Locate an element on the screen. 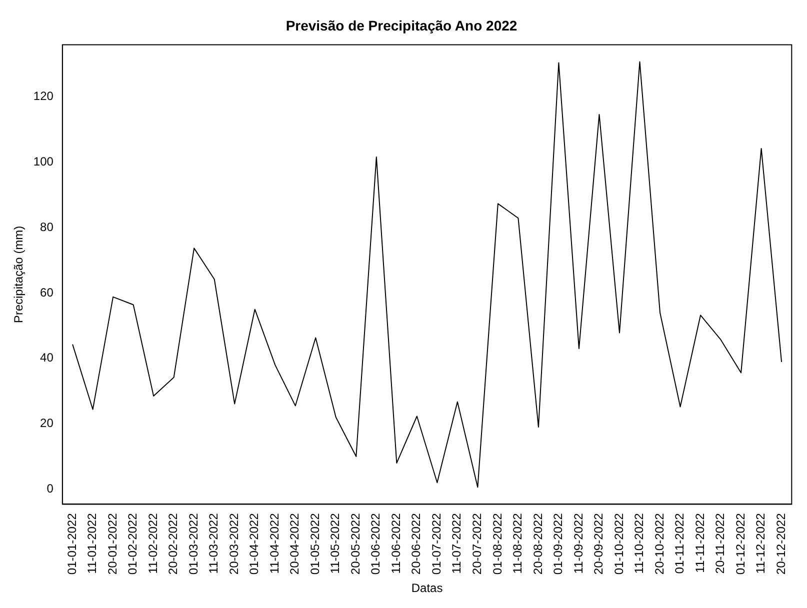 The width and height of the screenshot is (807, 608). y-tick-label: 120 is located at coordinates (43, 96).